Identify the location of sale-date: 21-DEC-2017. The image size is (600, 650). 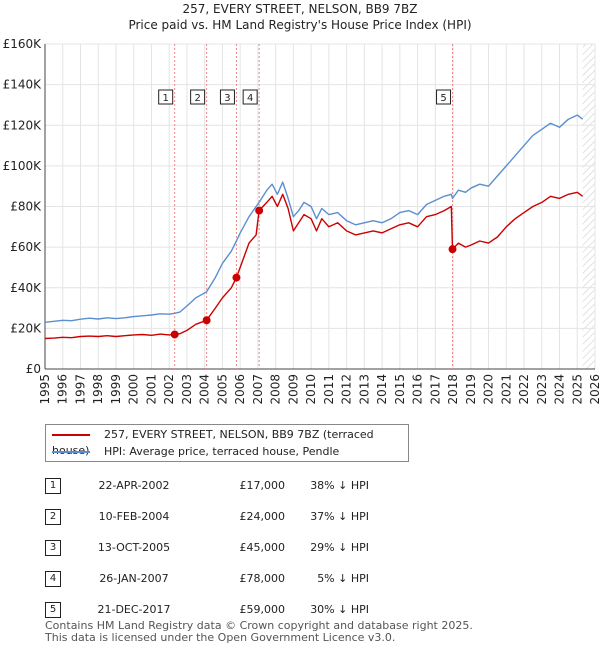
(134, 609).